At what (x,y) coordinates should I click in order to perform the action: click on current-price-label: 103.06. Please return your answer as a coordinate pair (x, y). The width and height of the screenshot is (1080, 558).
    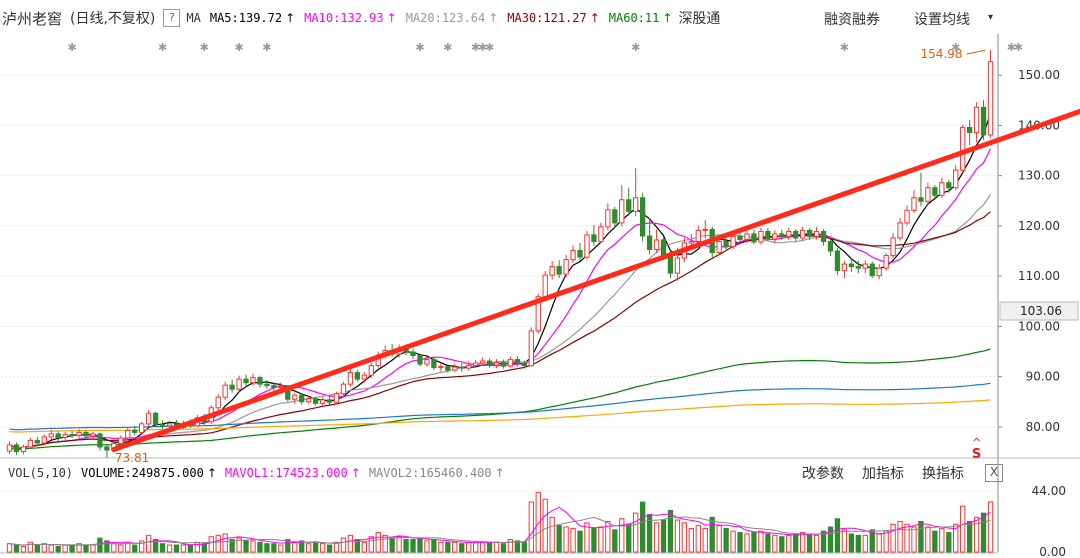
    Looking at the image, I should click on (1041, 311).